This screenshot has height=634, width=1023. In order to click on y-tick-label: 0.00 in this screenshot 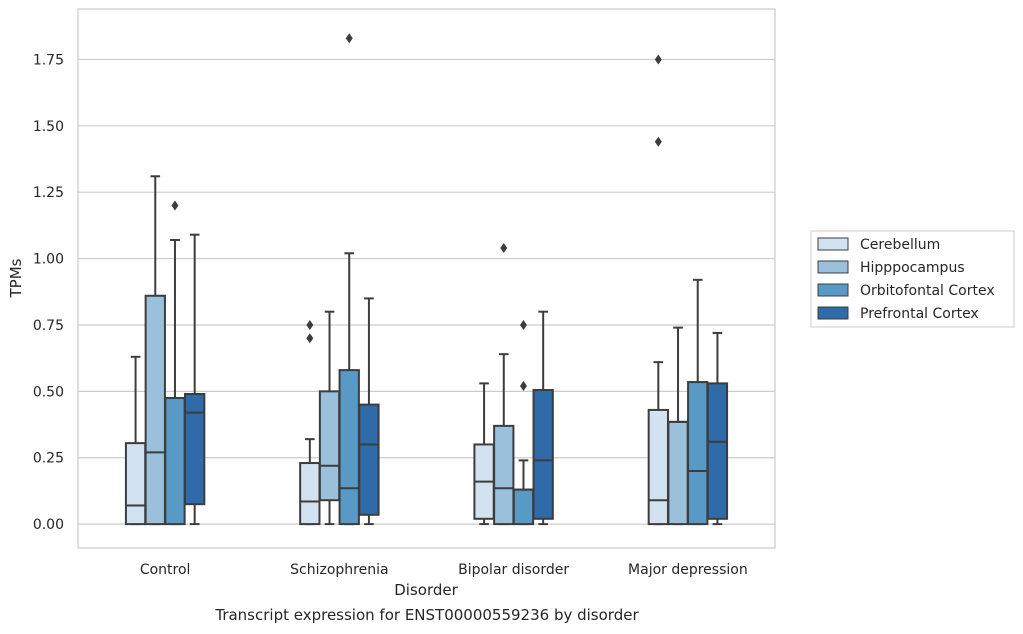, I will do `click(48, 525)`.